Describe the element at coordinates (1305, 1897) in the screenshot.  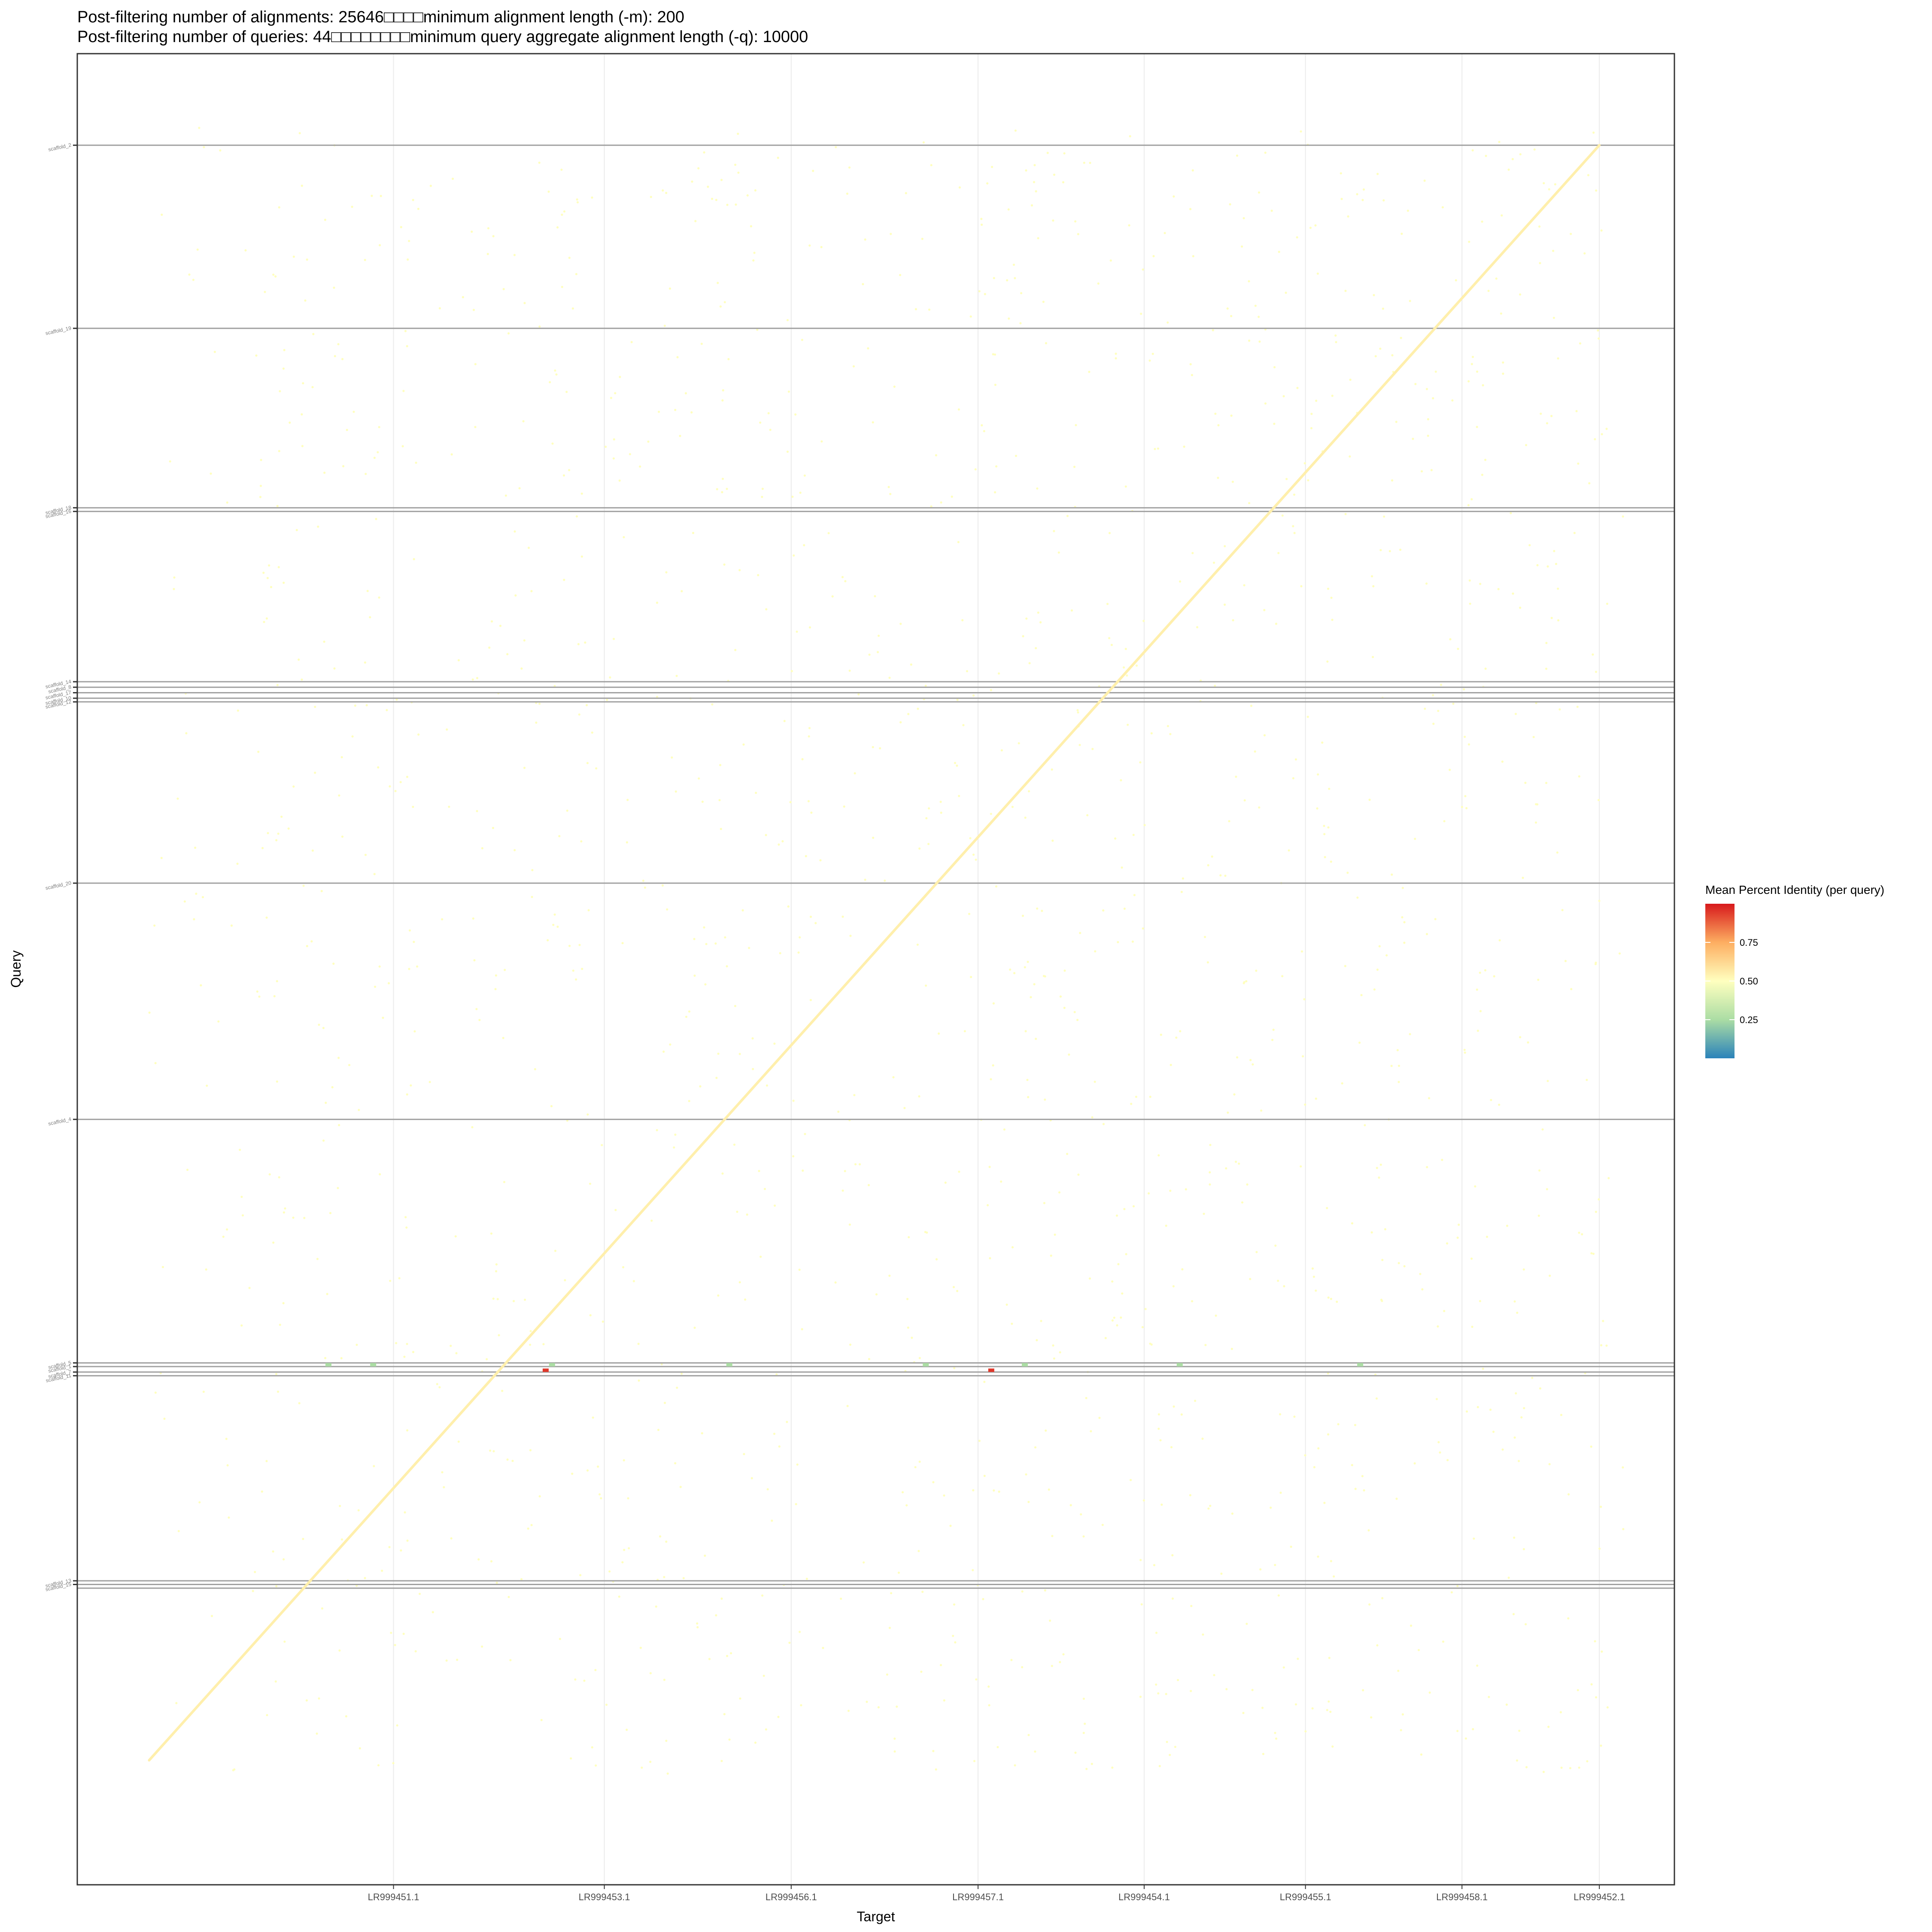
I see `x-tick-label-5: LR999455.1` at that location.